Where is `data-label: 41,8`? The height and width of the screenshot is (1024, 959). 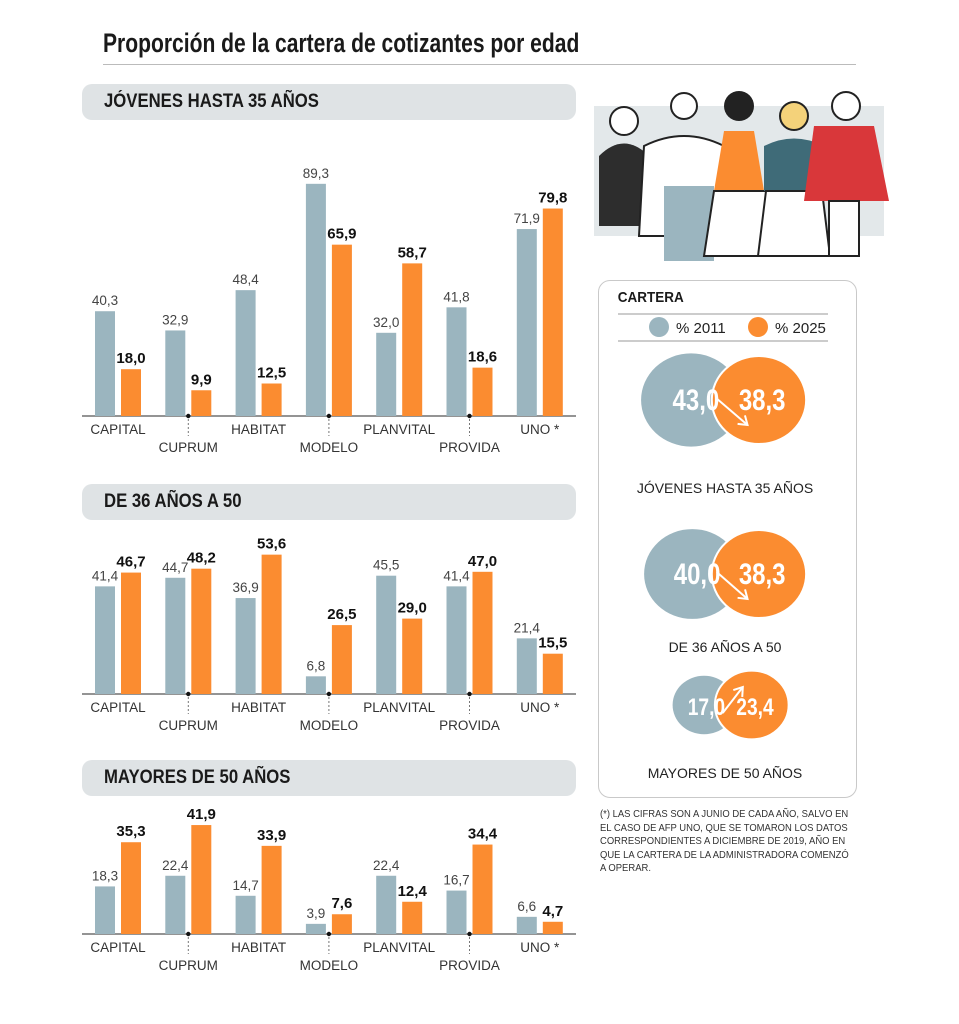
data-label: 41,8 is located at coordinates (456, 296).